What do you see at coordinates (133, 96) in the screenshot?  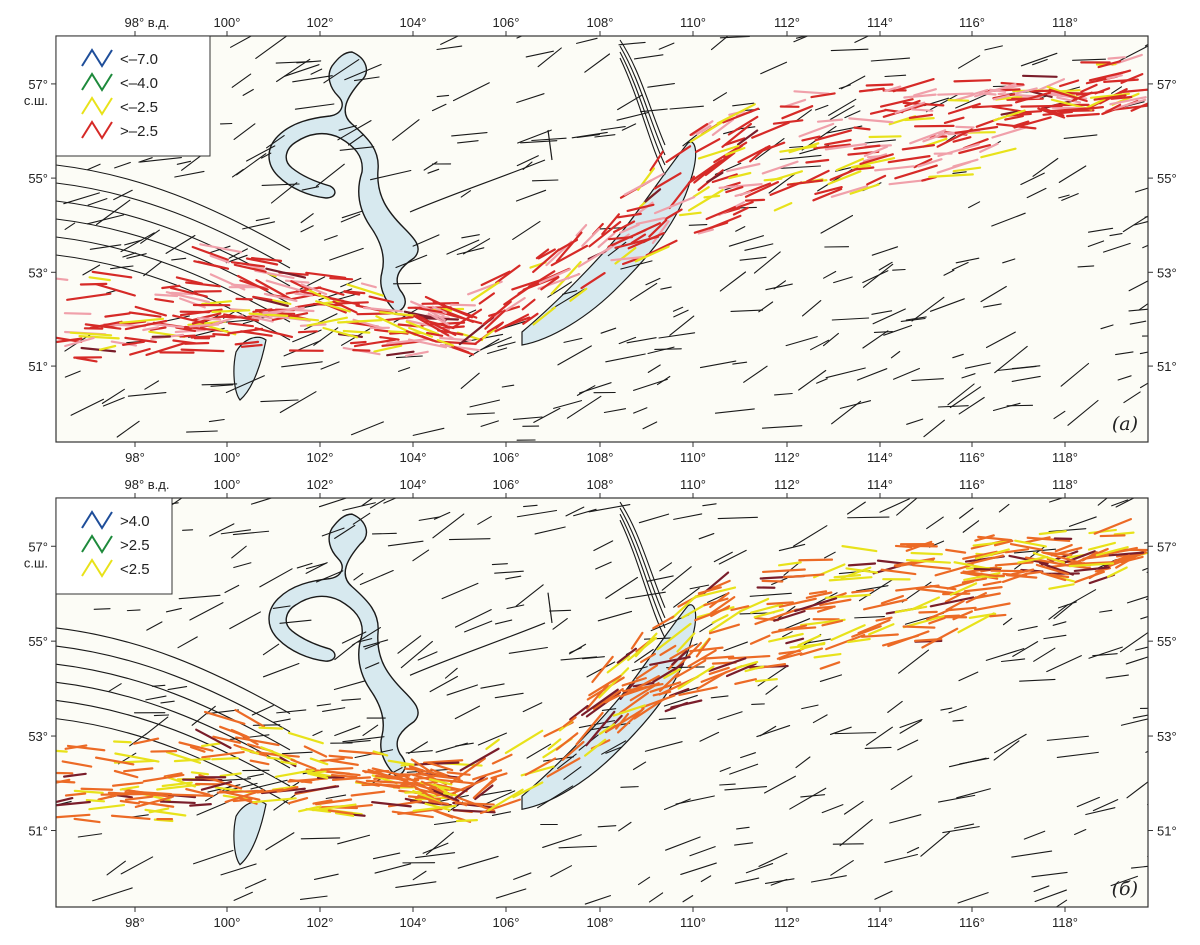 I see `legend-box` at bounding box center [133, 96].